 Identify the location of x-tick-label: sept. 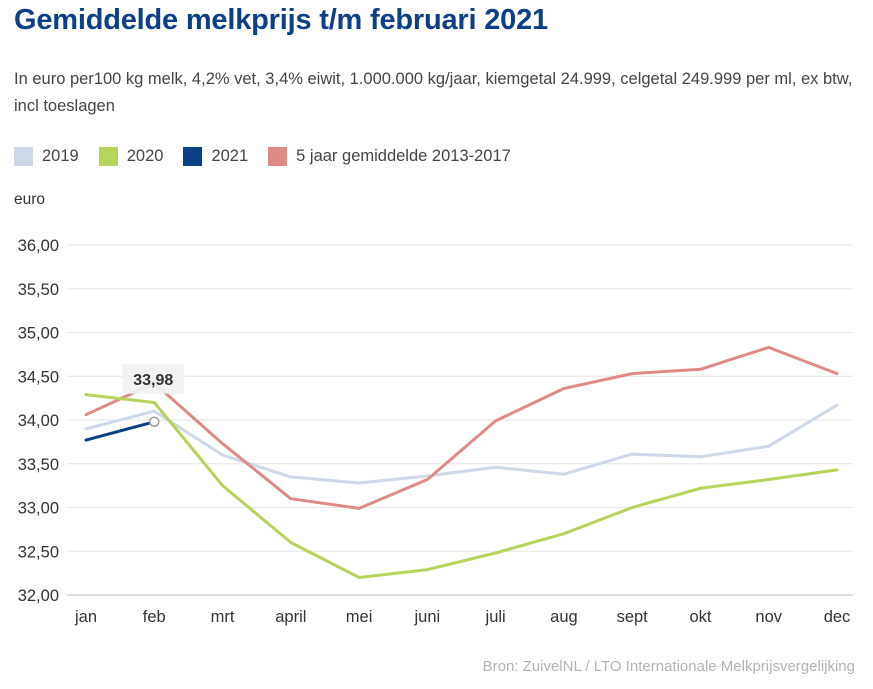
(633, 617).